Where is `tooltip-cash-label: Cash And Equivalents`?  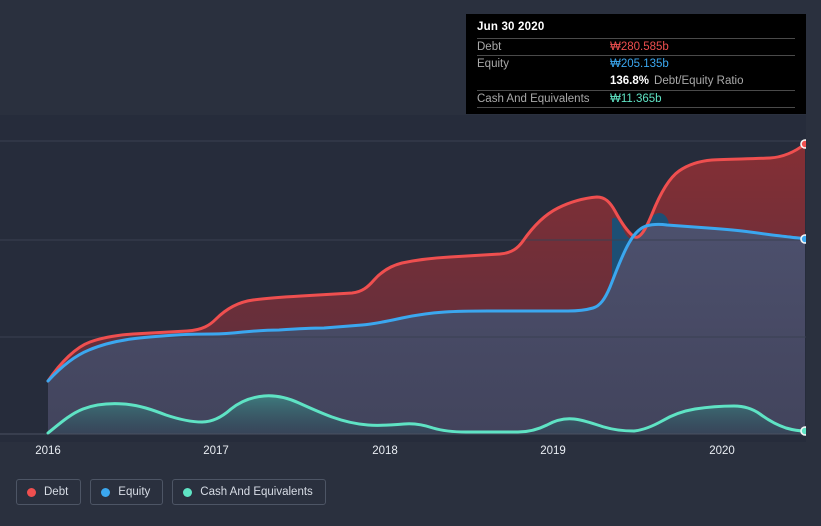 tooltip-cash-label: Cash And Equivalents is located at coordinates (533, 98).